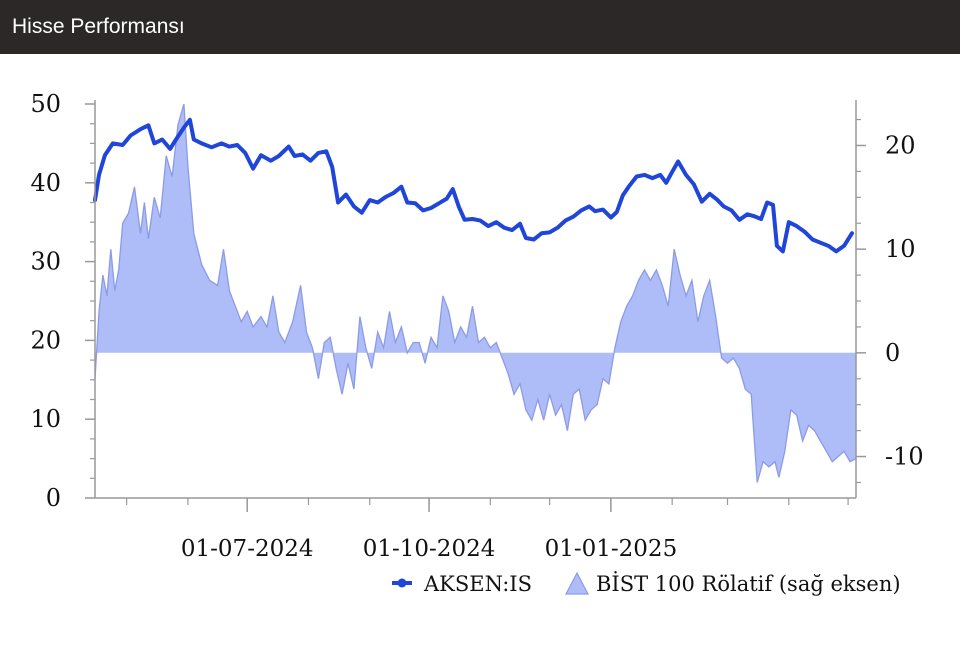 This screenshot has height=672, width=960. Describe the element at coordinates (45, 419) in the screenshot. I see `left-tick-label: 10` at that location.